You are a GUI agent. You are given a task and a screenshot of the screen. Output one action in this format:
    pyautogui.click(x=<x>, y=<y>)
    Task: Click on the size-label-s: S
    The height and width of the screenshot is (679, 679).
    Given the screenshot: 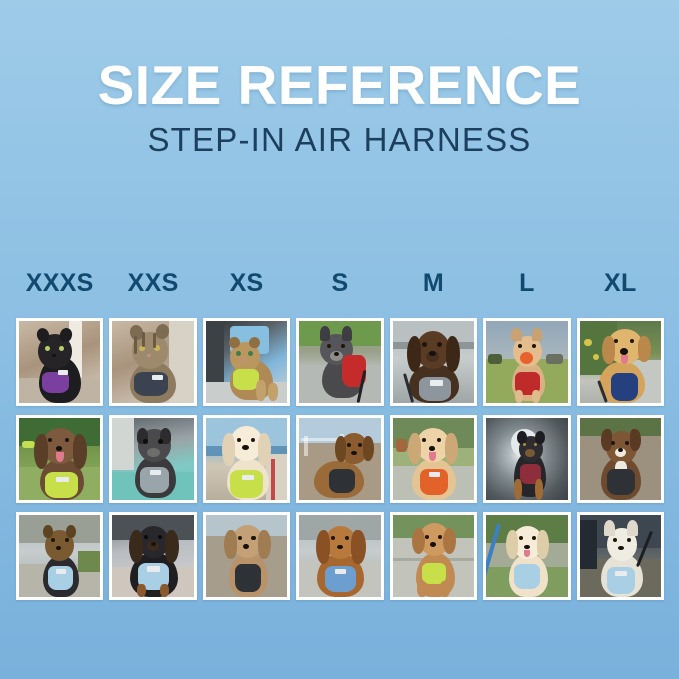 What is the action you would take?
    pyautogui.click(x=340, y=283)
    